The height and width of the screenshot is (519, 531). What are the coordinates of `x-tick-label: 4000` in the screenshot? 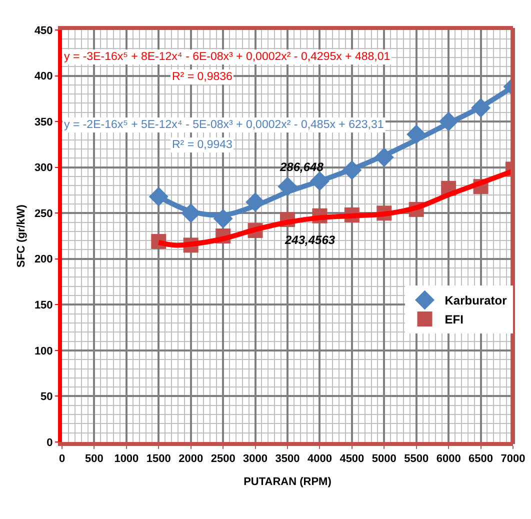 It's located at (319, 459).